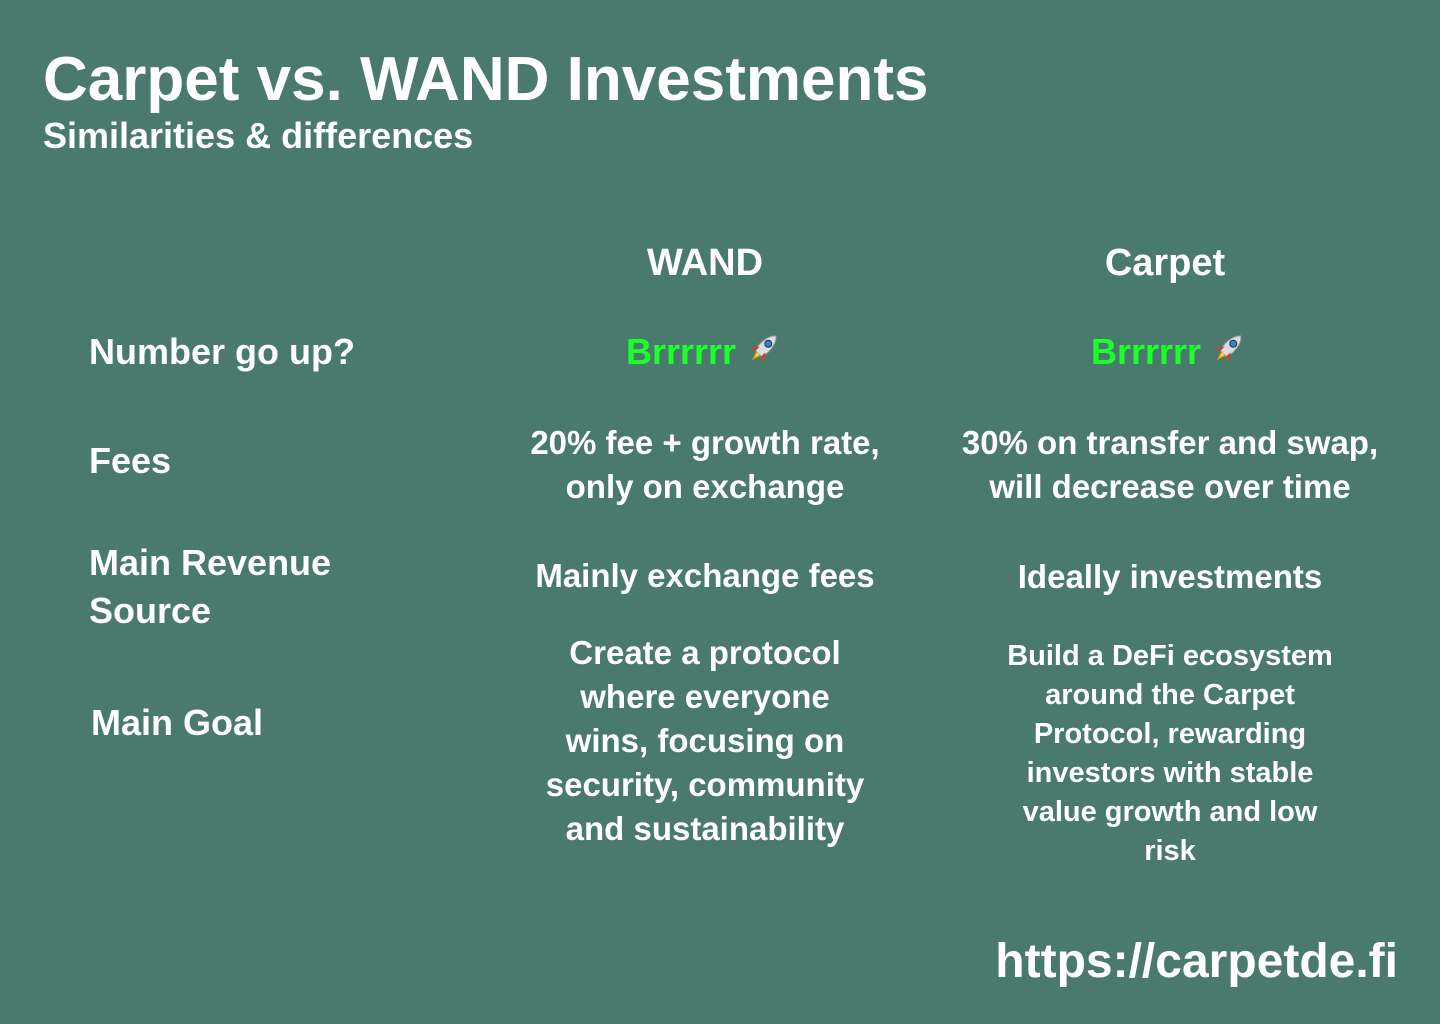 The image size is (1440, 1024). Describe the element at coordinates (486, 79) in the screenshot. I see `page-title: Carpet vs. WAND Investments` at that location.